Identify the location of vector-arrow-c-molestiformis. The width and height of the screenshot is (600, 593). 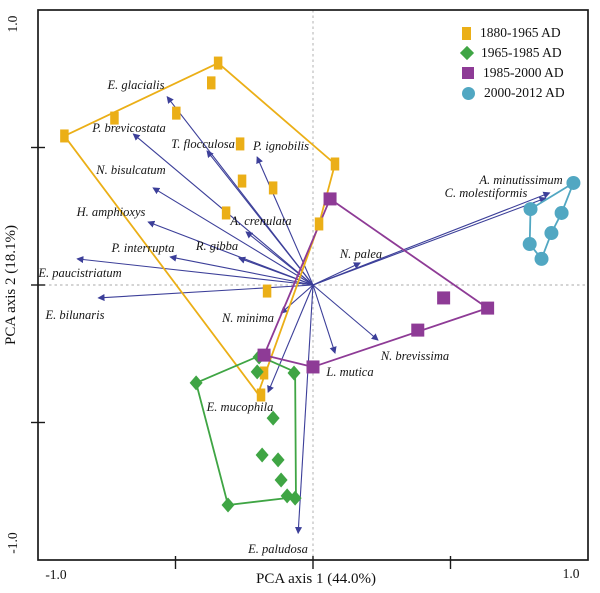
(429, 241).